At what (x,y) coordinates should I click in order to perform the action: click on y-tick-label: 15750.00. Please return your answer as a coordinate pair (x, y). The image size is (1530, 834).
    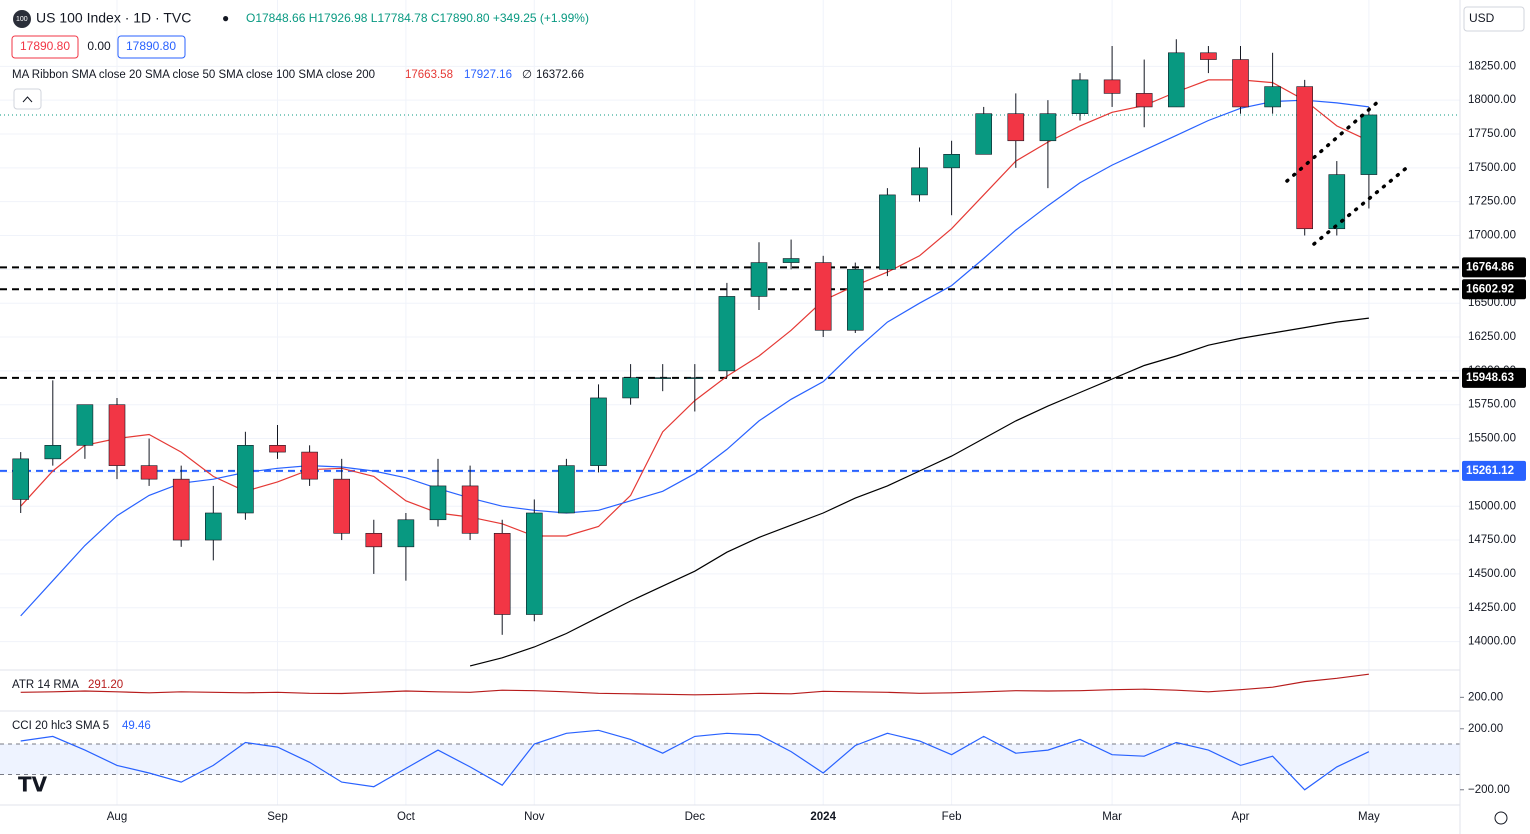
    Looking at the image, I should click on (1492, 405).